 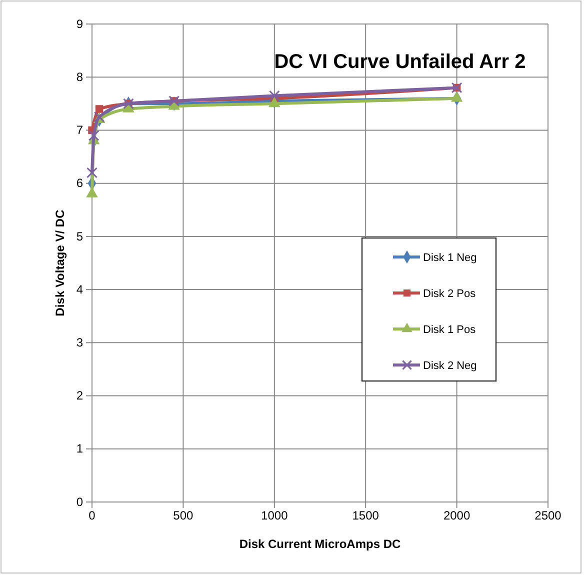 I want to click on y-tick-label: 6, so click(x=80, y=183).